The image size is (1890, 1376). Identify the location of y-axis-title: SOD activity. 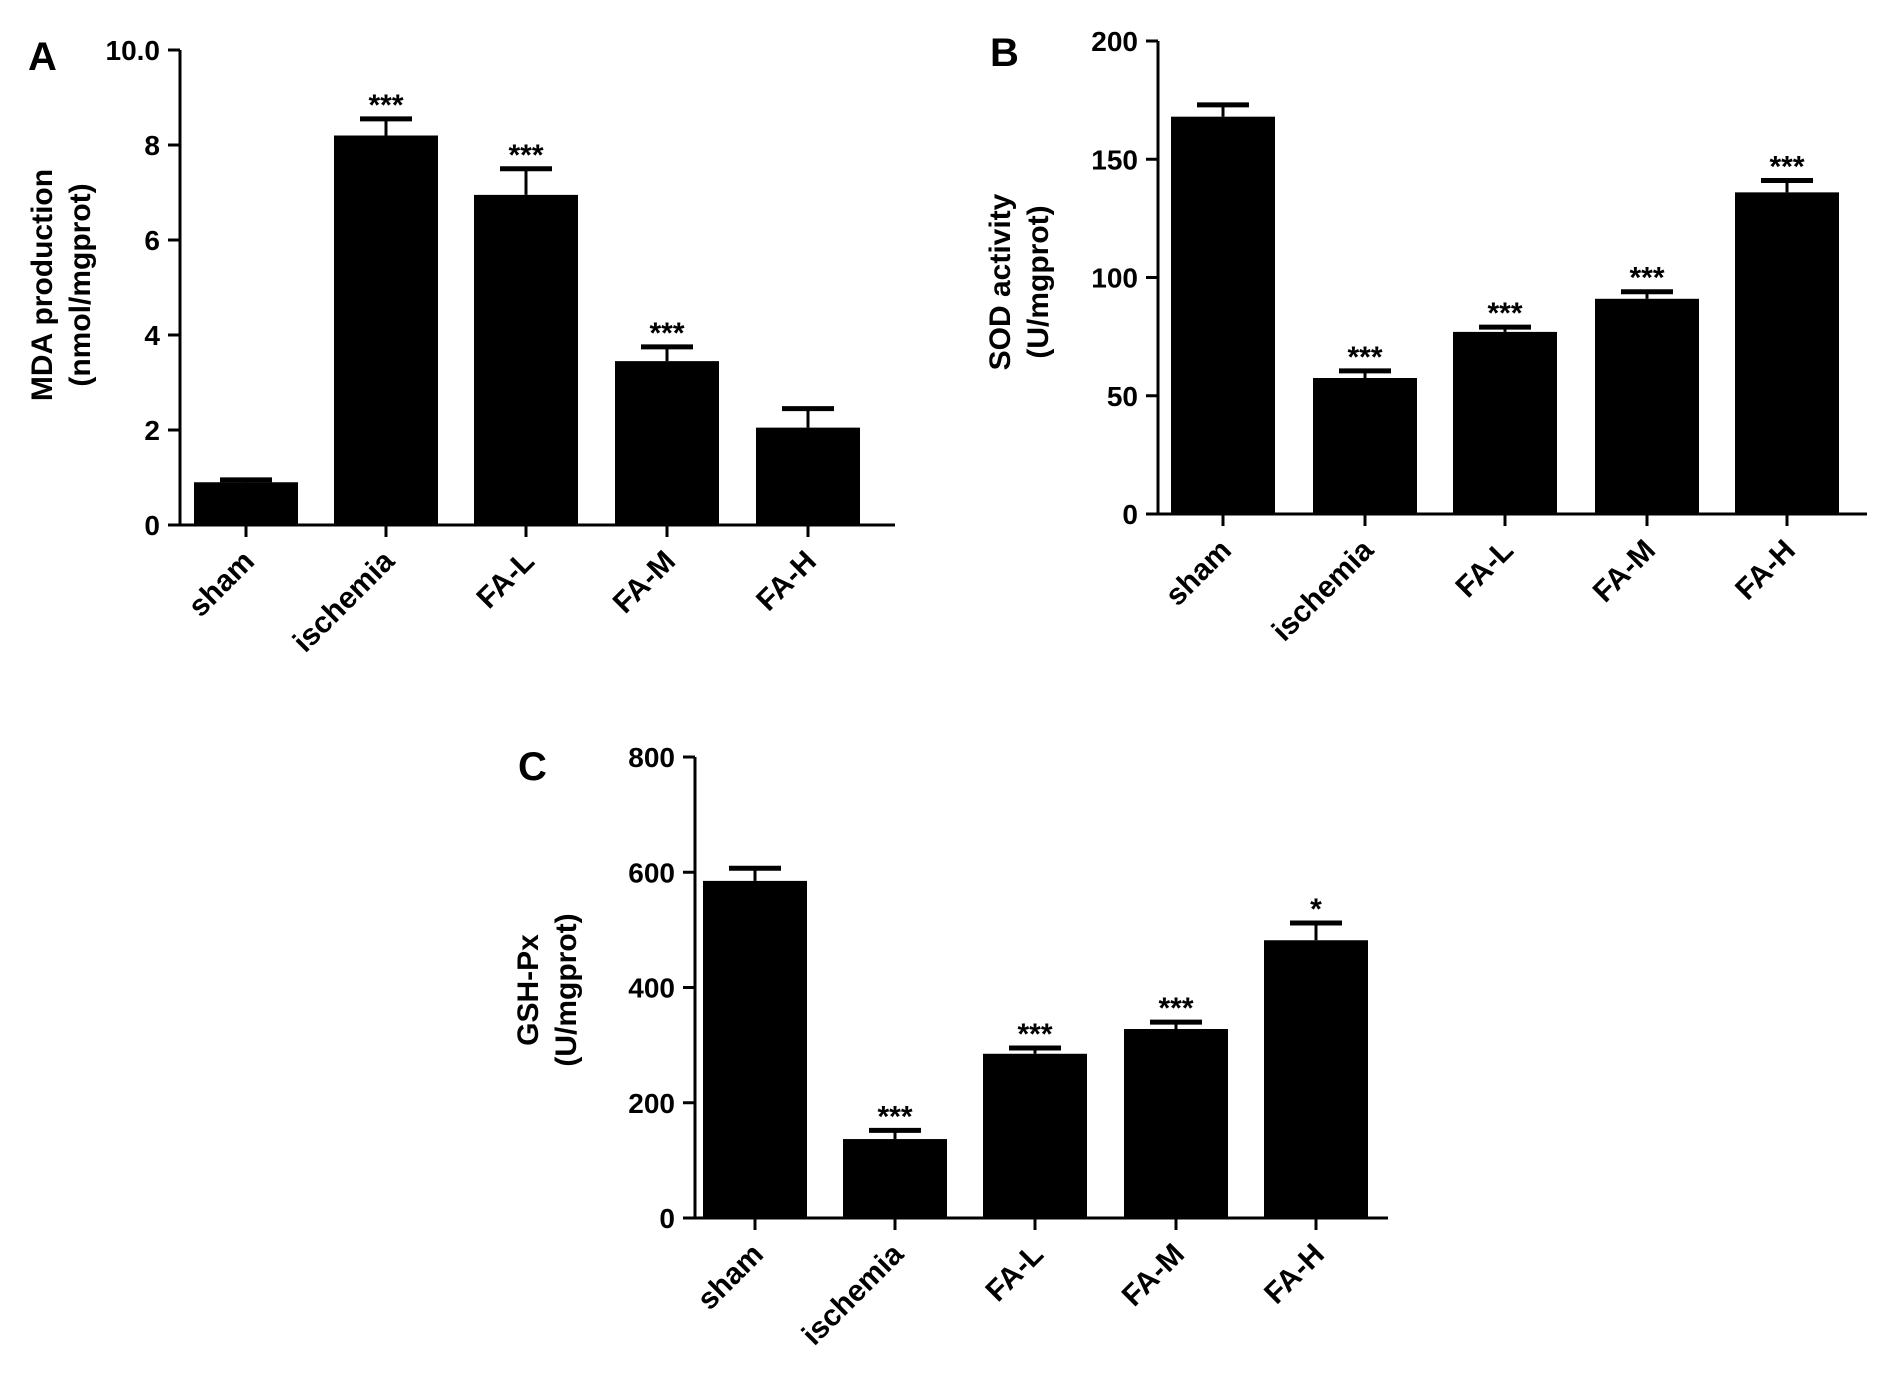
(1000, 281).